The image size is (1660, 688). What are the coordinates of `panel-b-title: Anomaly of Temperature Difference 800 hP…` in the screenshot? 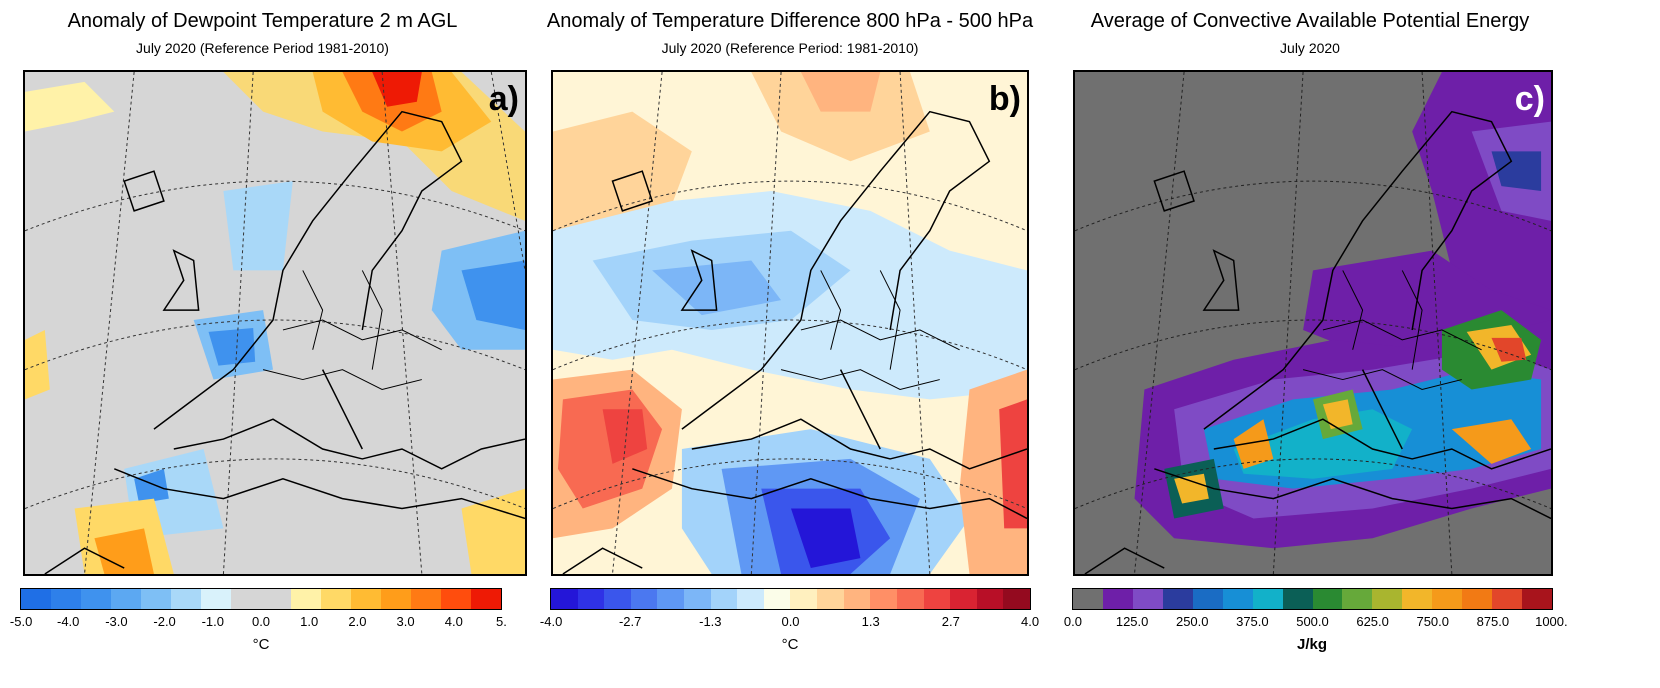 It's located at (790, 21).